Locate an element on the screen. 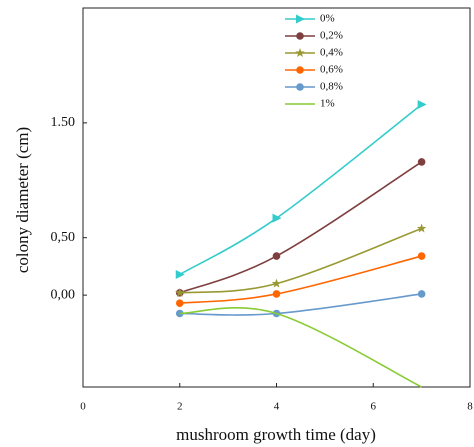 The image size is (474, 447). legend-label: 0,2% is located at coordinates (331, 36).